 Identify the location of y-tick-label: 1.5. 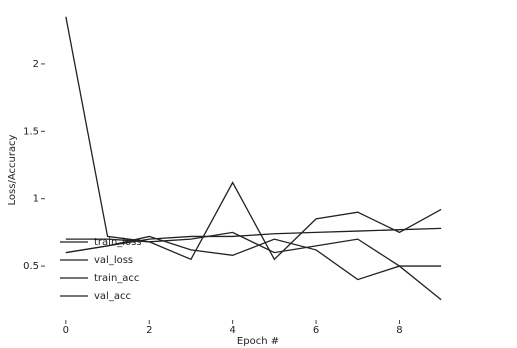
(31, 131).